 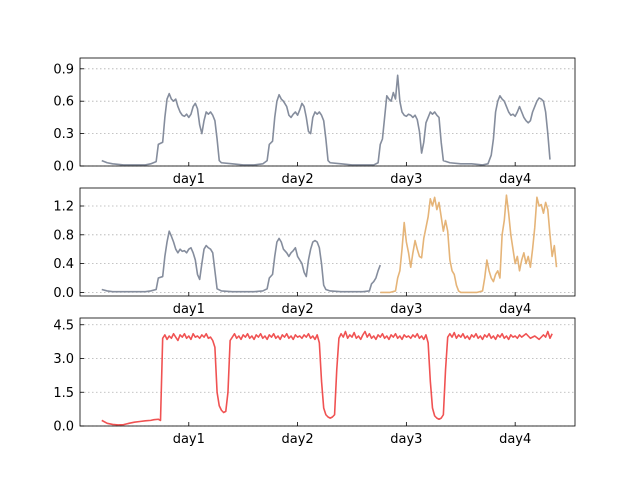 What do you see at coordinates (406, 309) in the screenshot?
I see `panel-2-xtick-label-3: day3` at bounding box center [406, 309].